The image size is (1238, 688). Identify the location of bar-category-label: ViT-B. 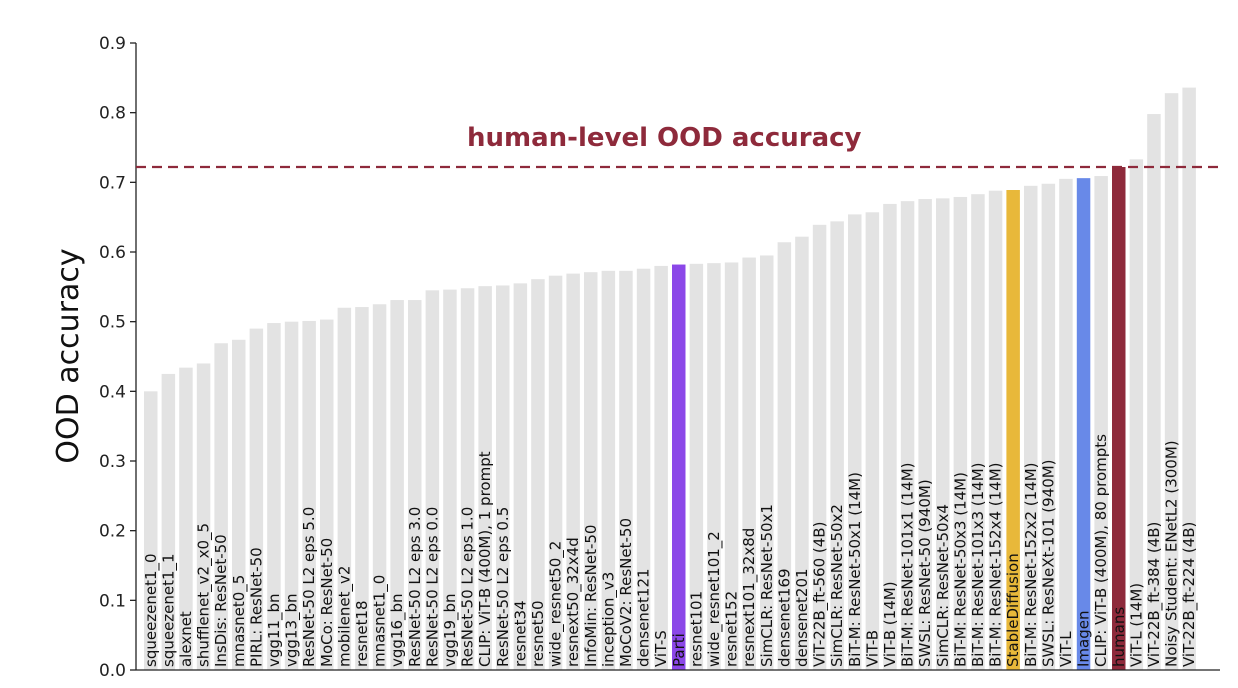
(872, 648).